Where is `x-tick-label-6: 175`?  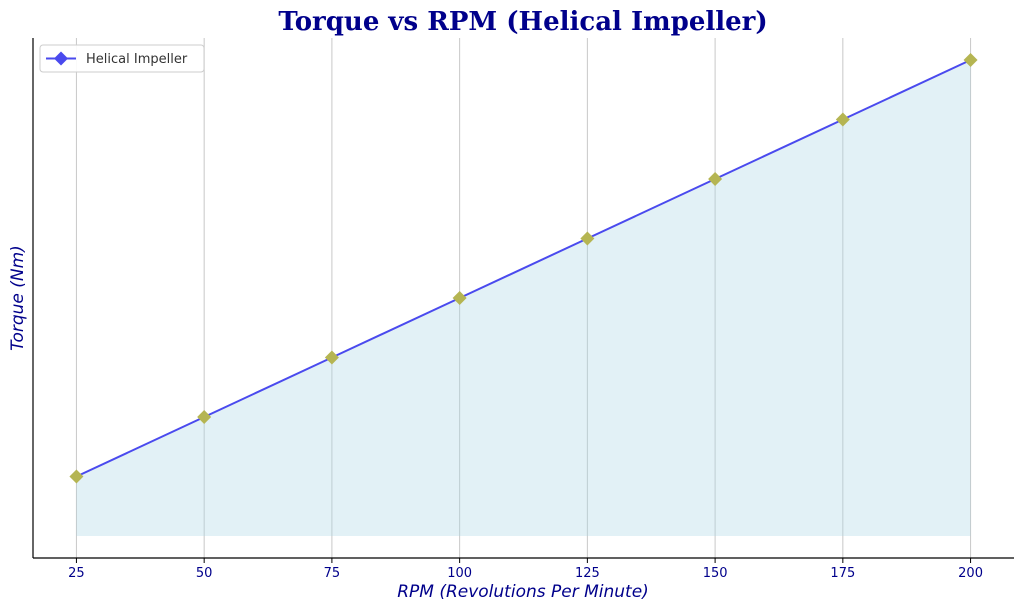 x-tick-label-6: 175 is located at coordinates (842, 573).